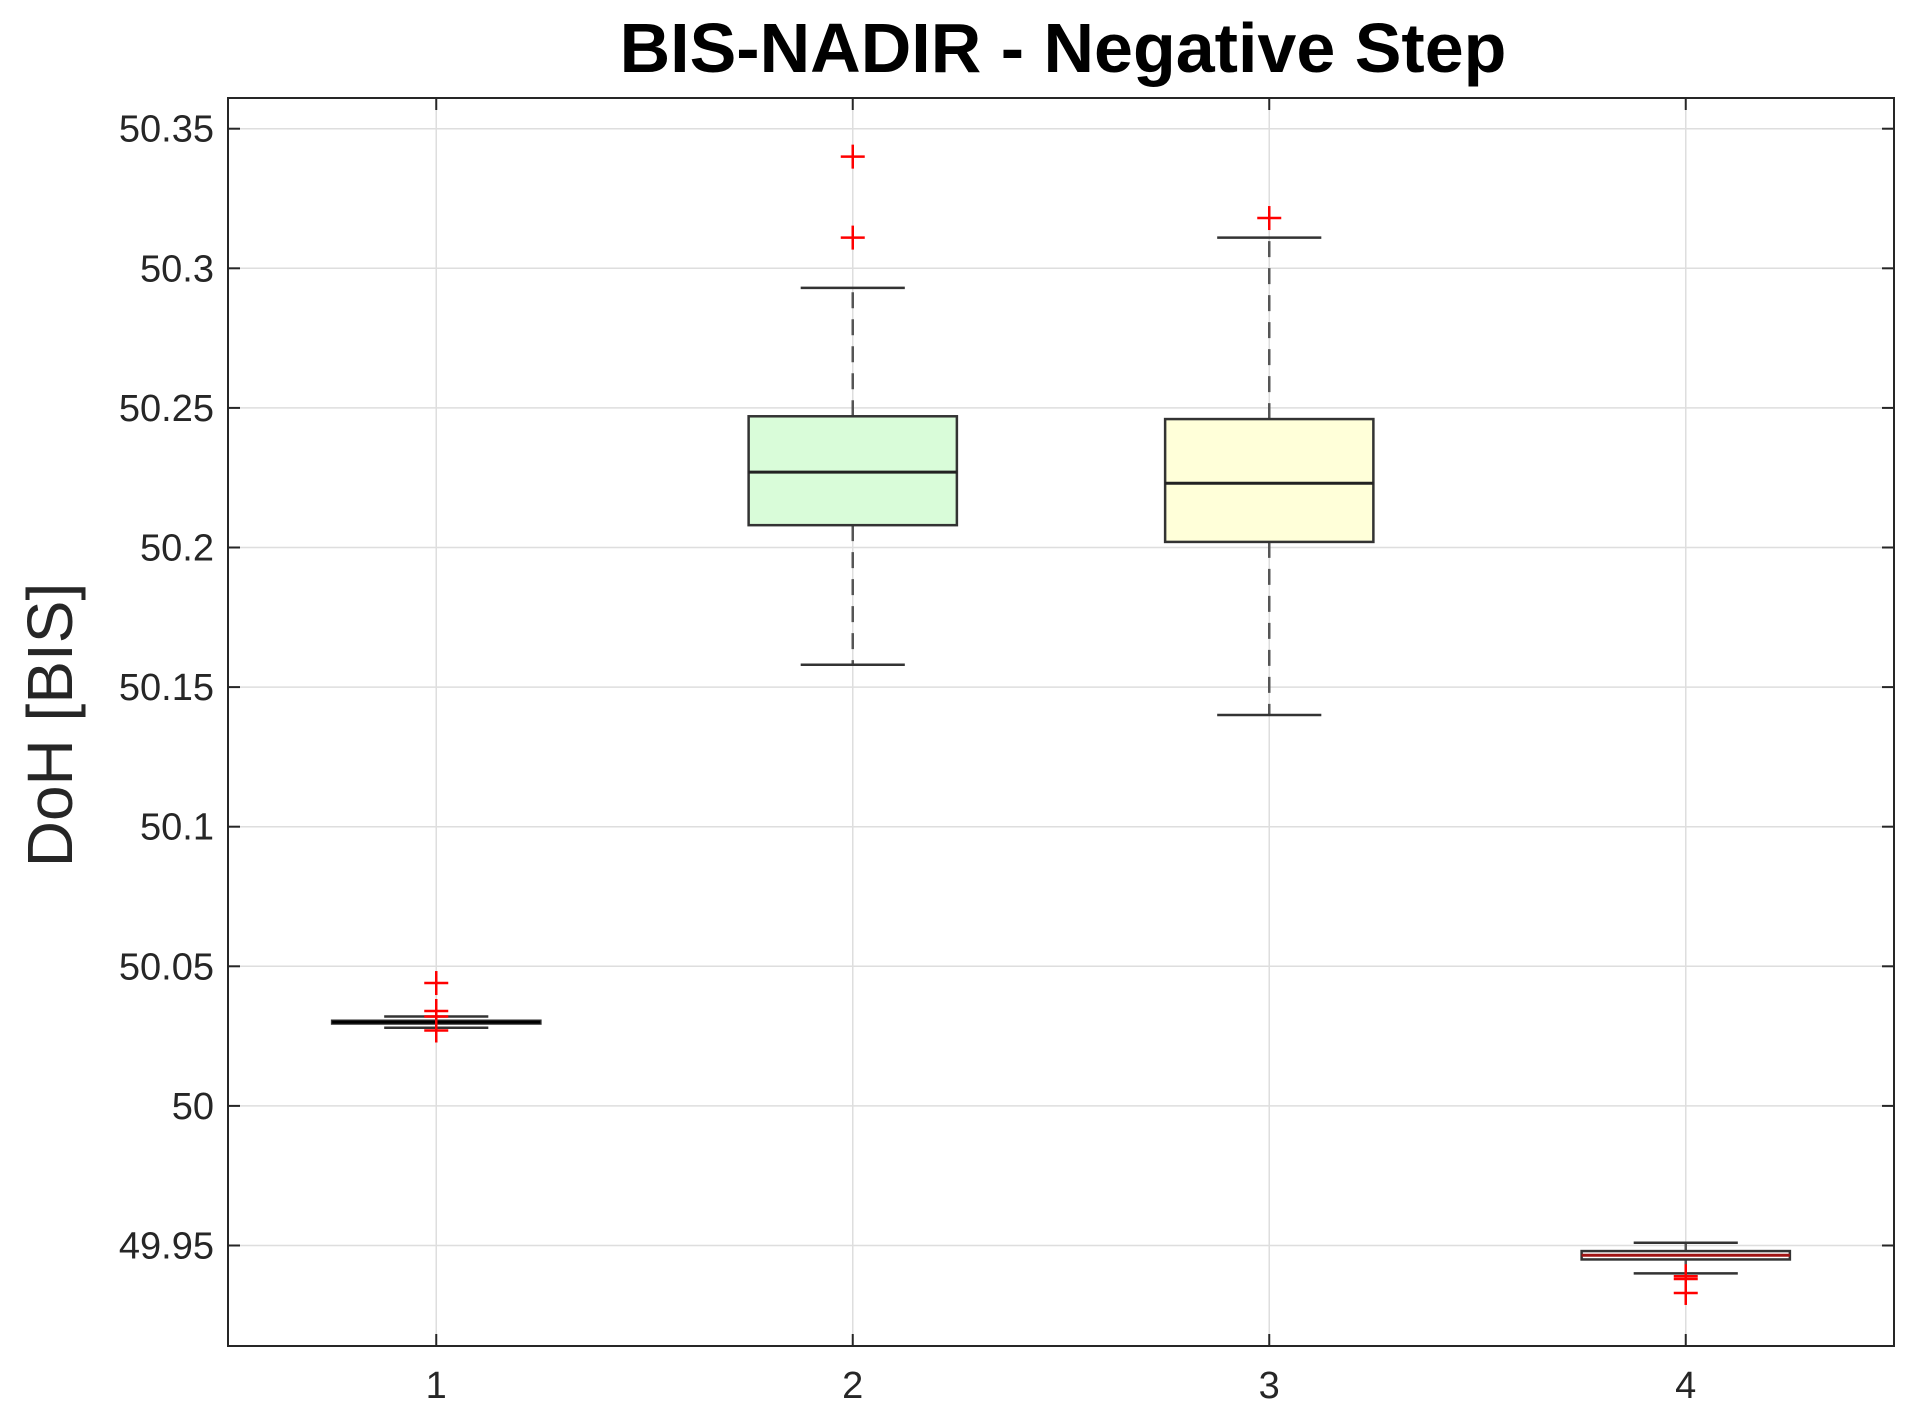 The height and width of the screenshot is (1427, 1910). Describe the element at coordinates (1269, 1386) in the screenshot. I see `x-tick-label: 3` at that location.